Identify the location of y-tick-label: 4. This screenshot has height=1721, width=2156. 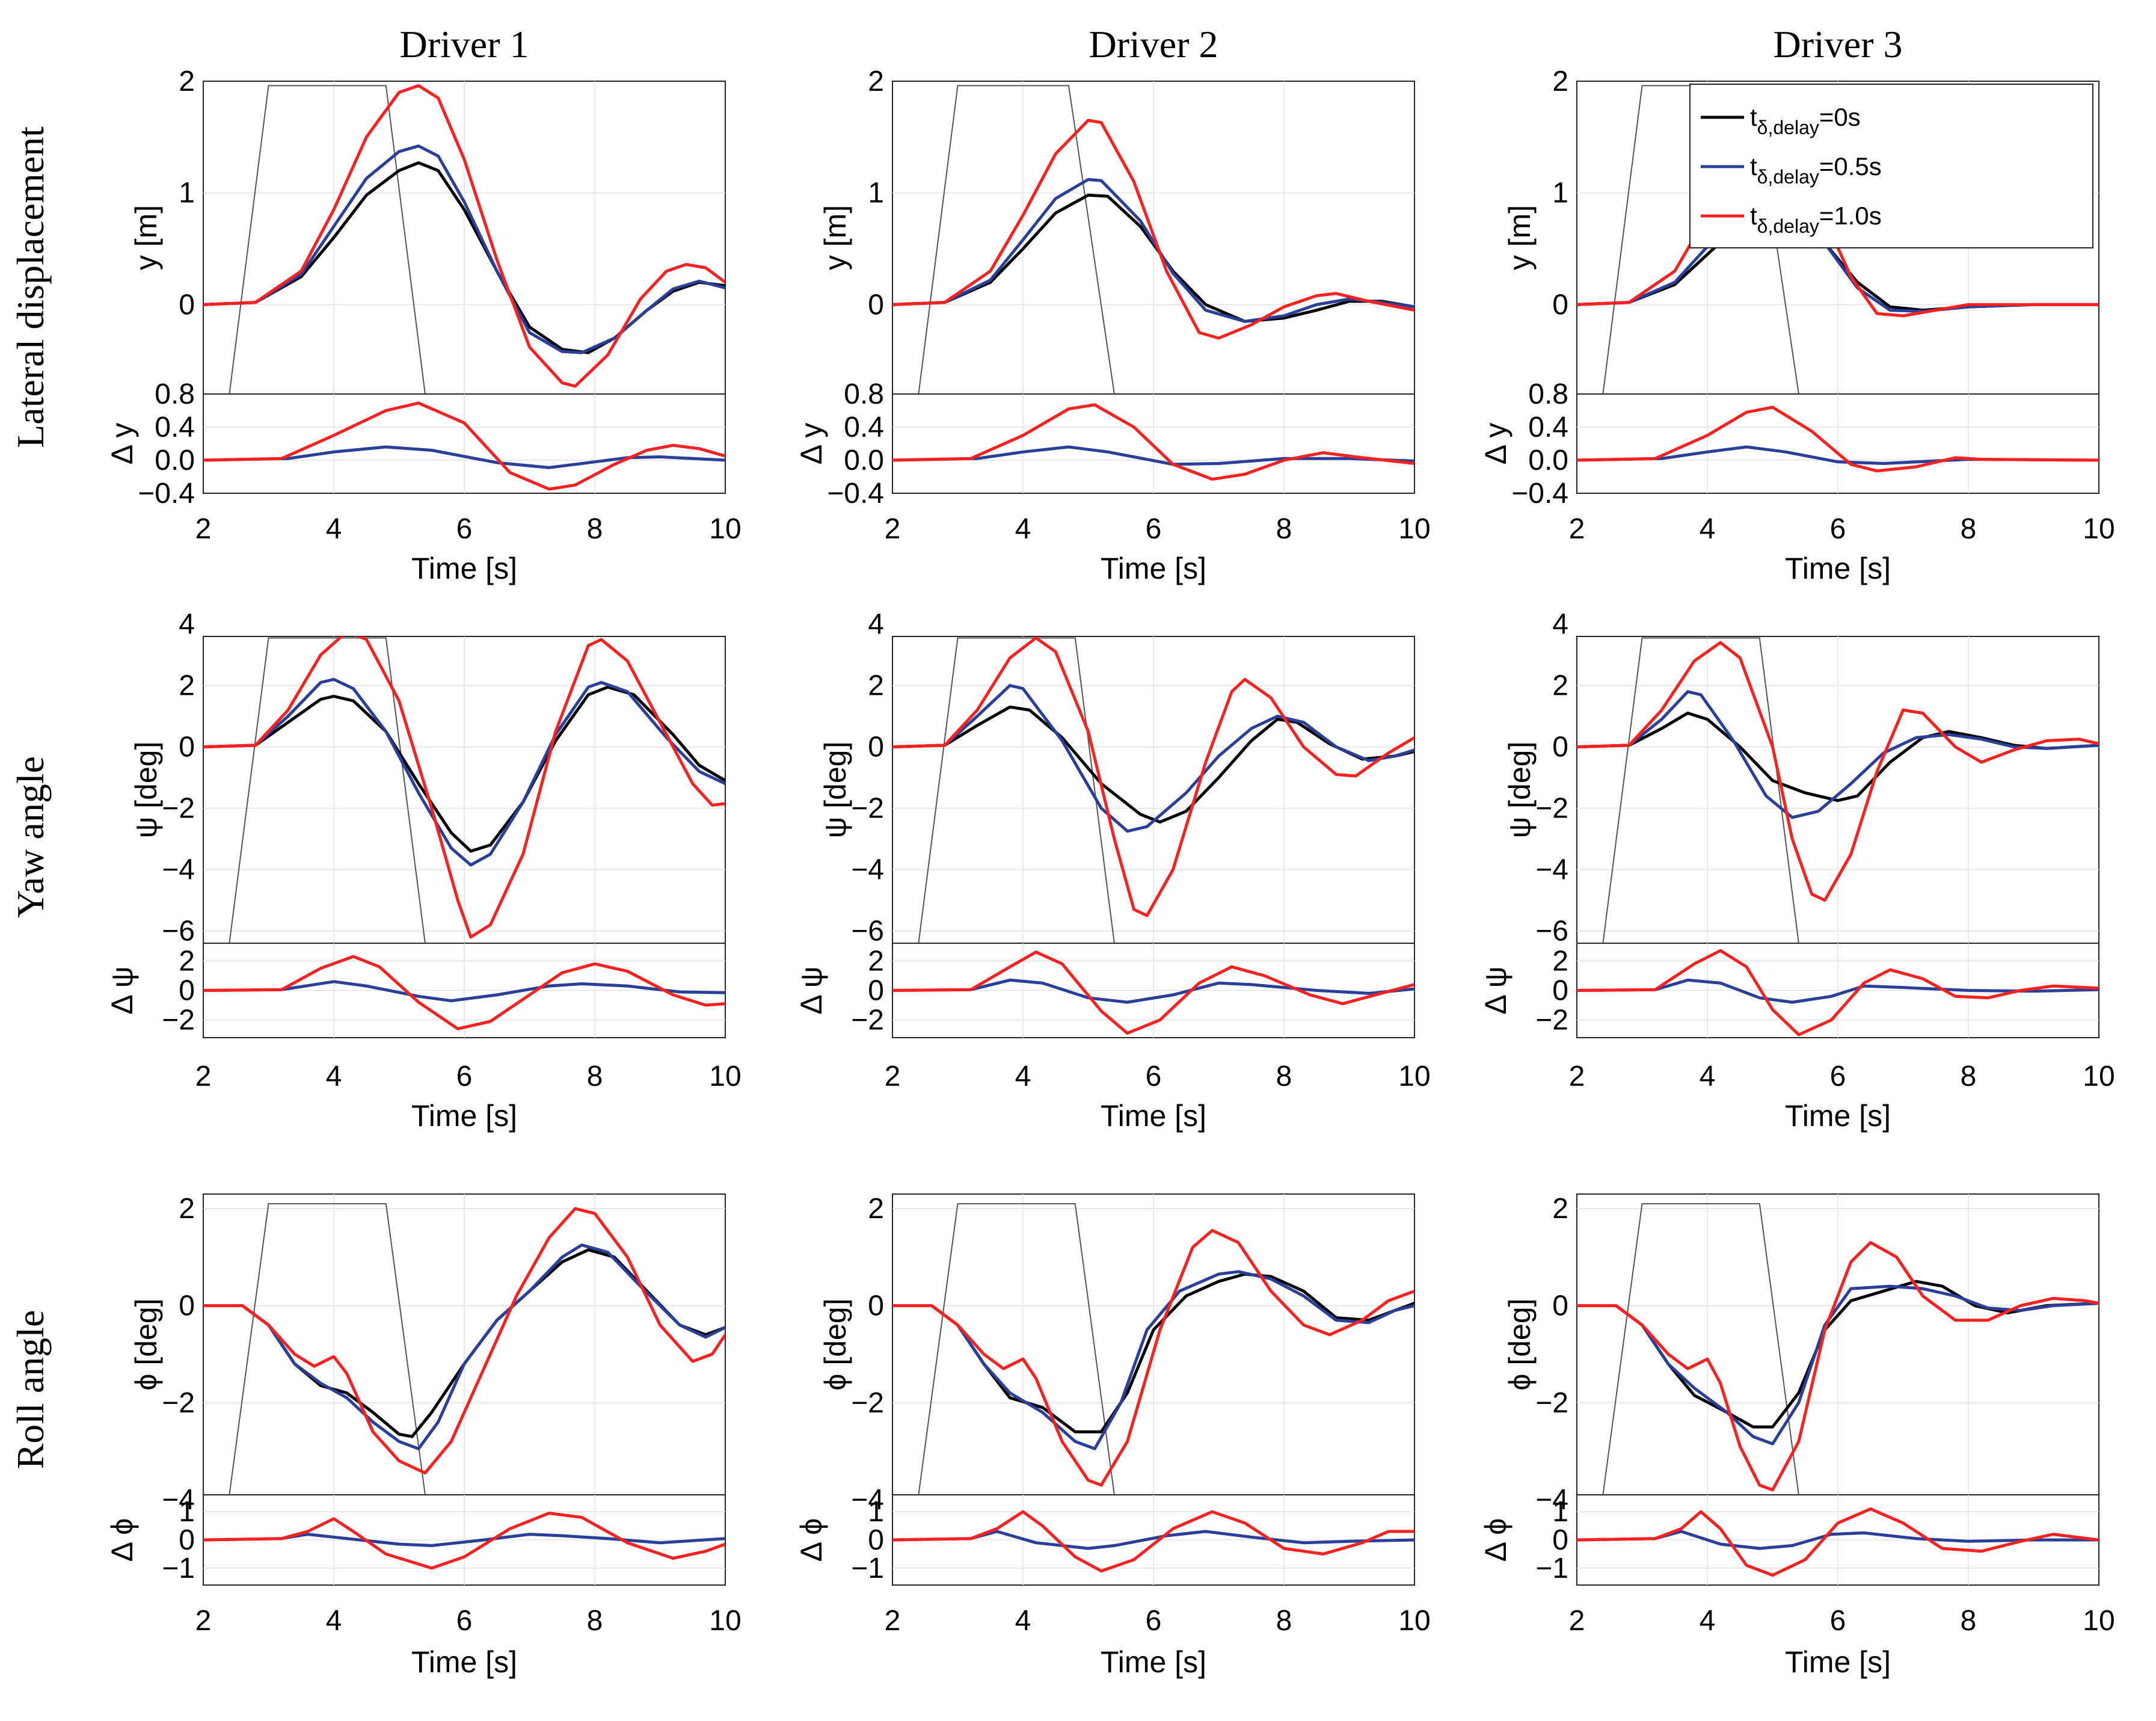
(1560, 625).